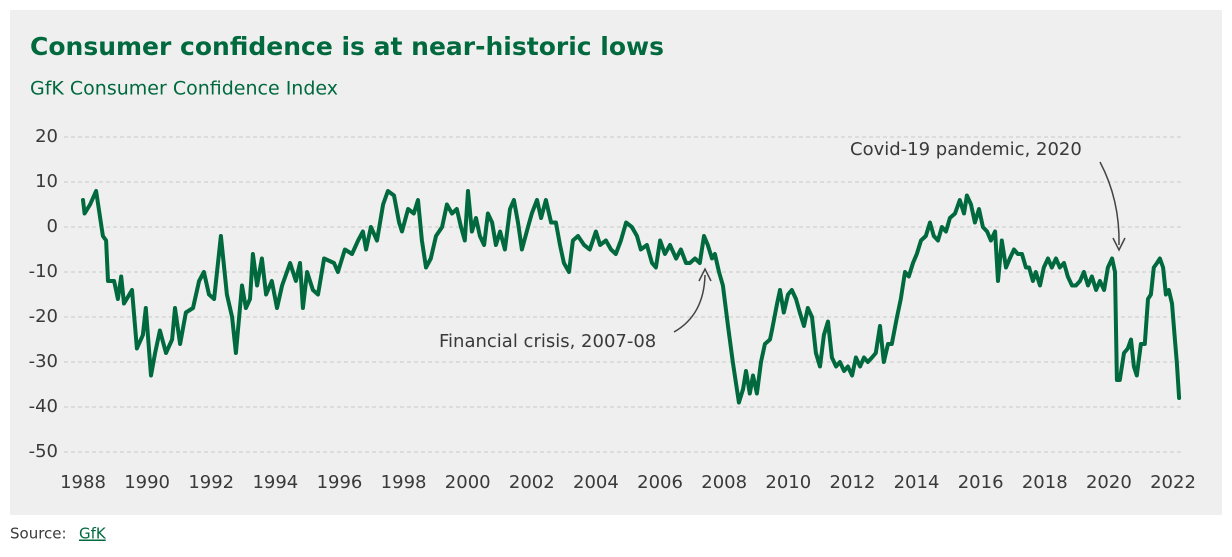 This screenshot has height=557, width=1232. Describe the element at coordinates (43, 361) in the screenshot. I see `y-tick-label: -30` at that location.